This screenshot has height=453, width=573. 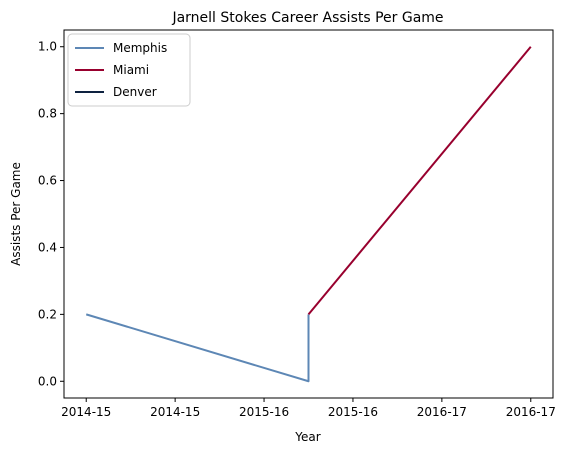 I want to click on legend: Memphis Miami Denver, so click(x=129, y=70).